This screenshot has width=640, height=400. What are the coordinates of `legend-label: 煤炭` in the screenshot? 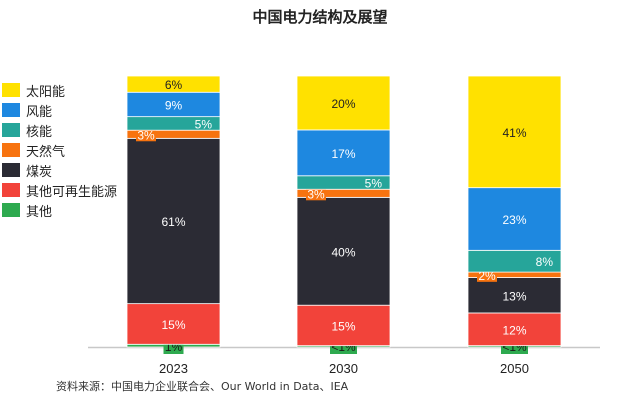 It's located at (39, 172).